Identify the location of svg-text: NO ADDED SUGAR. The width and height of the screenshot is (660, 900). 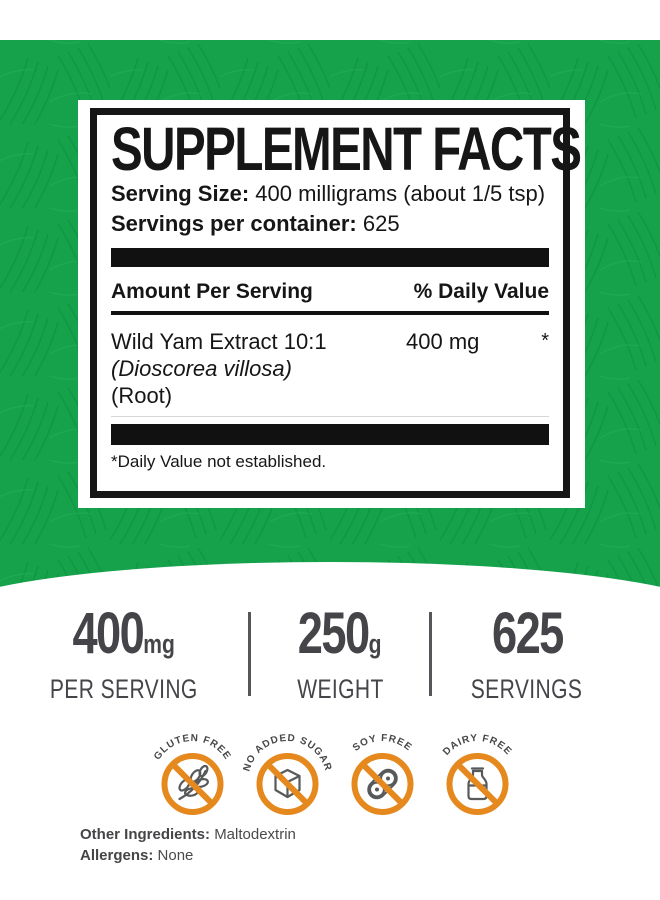
(288, 753).